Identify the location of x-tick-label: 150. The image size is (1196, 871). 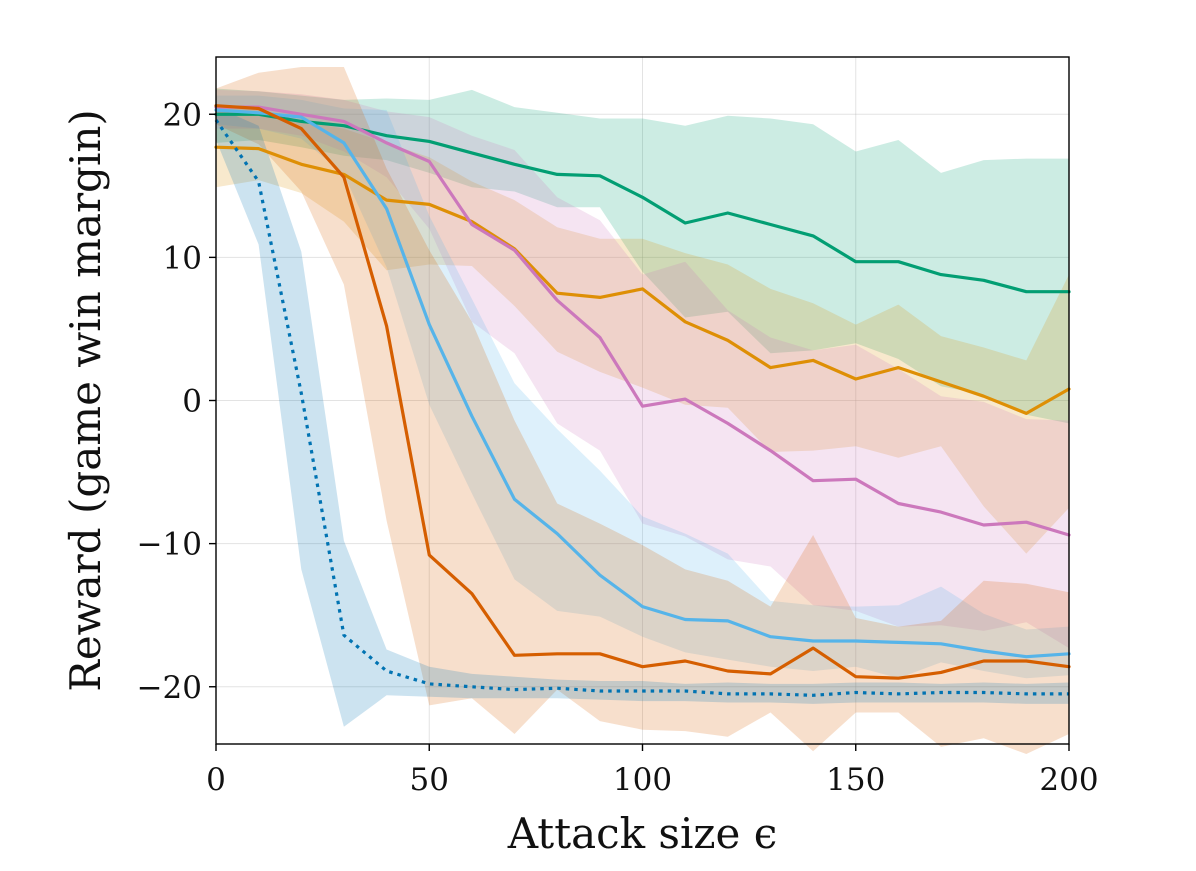
(855, 780).